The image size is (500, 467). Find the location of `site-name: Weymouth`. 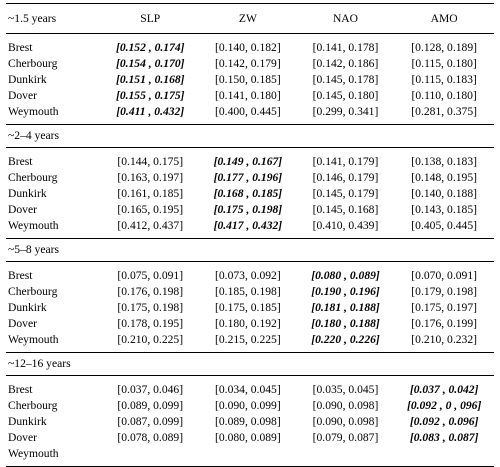

site-name: Weymouth is located at coordinates (54, 342).